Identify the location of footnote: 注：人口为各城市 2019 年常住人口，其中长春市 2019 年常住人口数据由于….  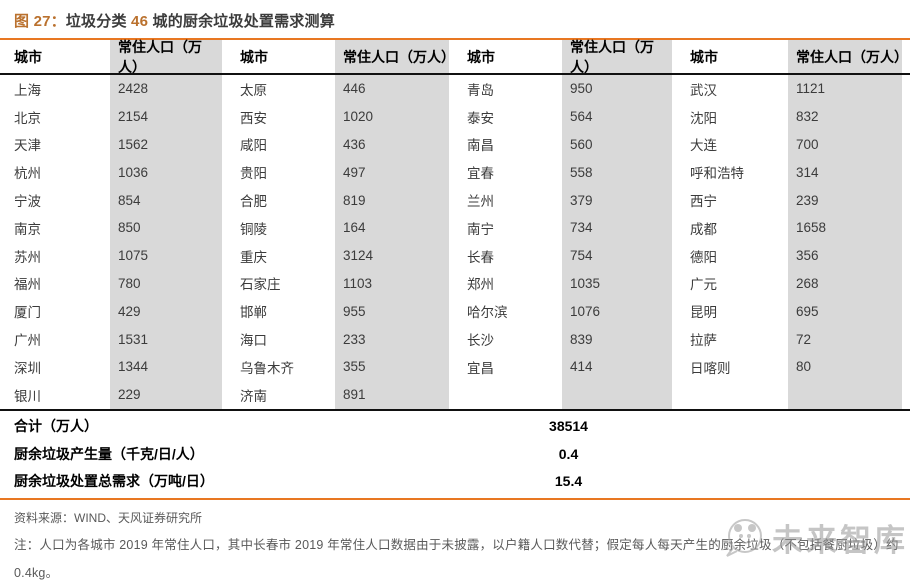
(456, 559).